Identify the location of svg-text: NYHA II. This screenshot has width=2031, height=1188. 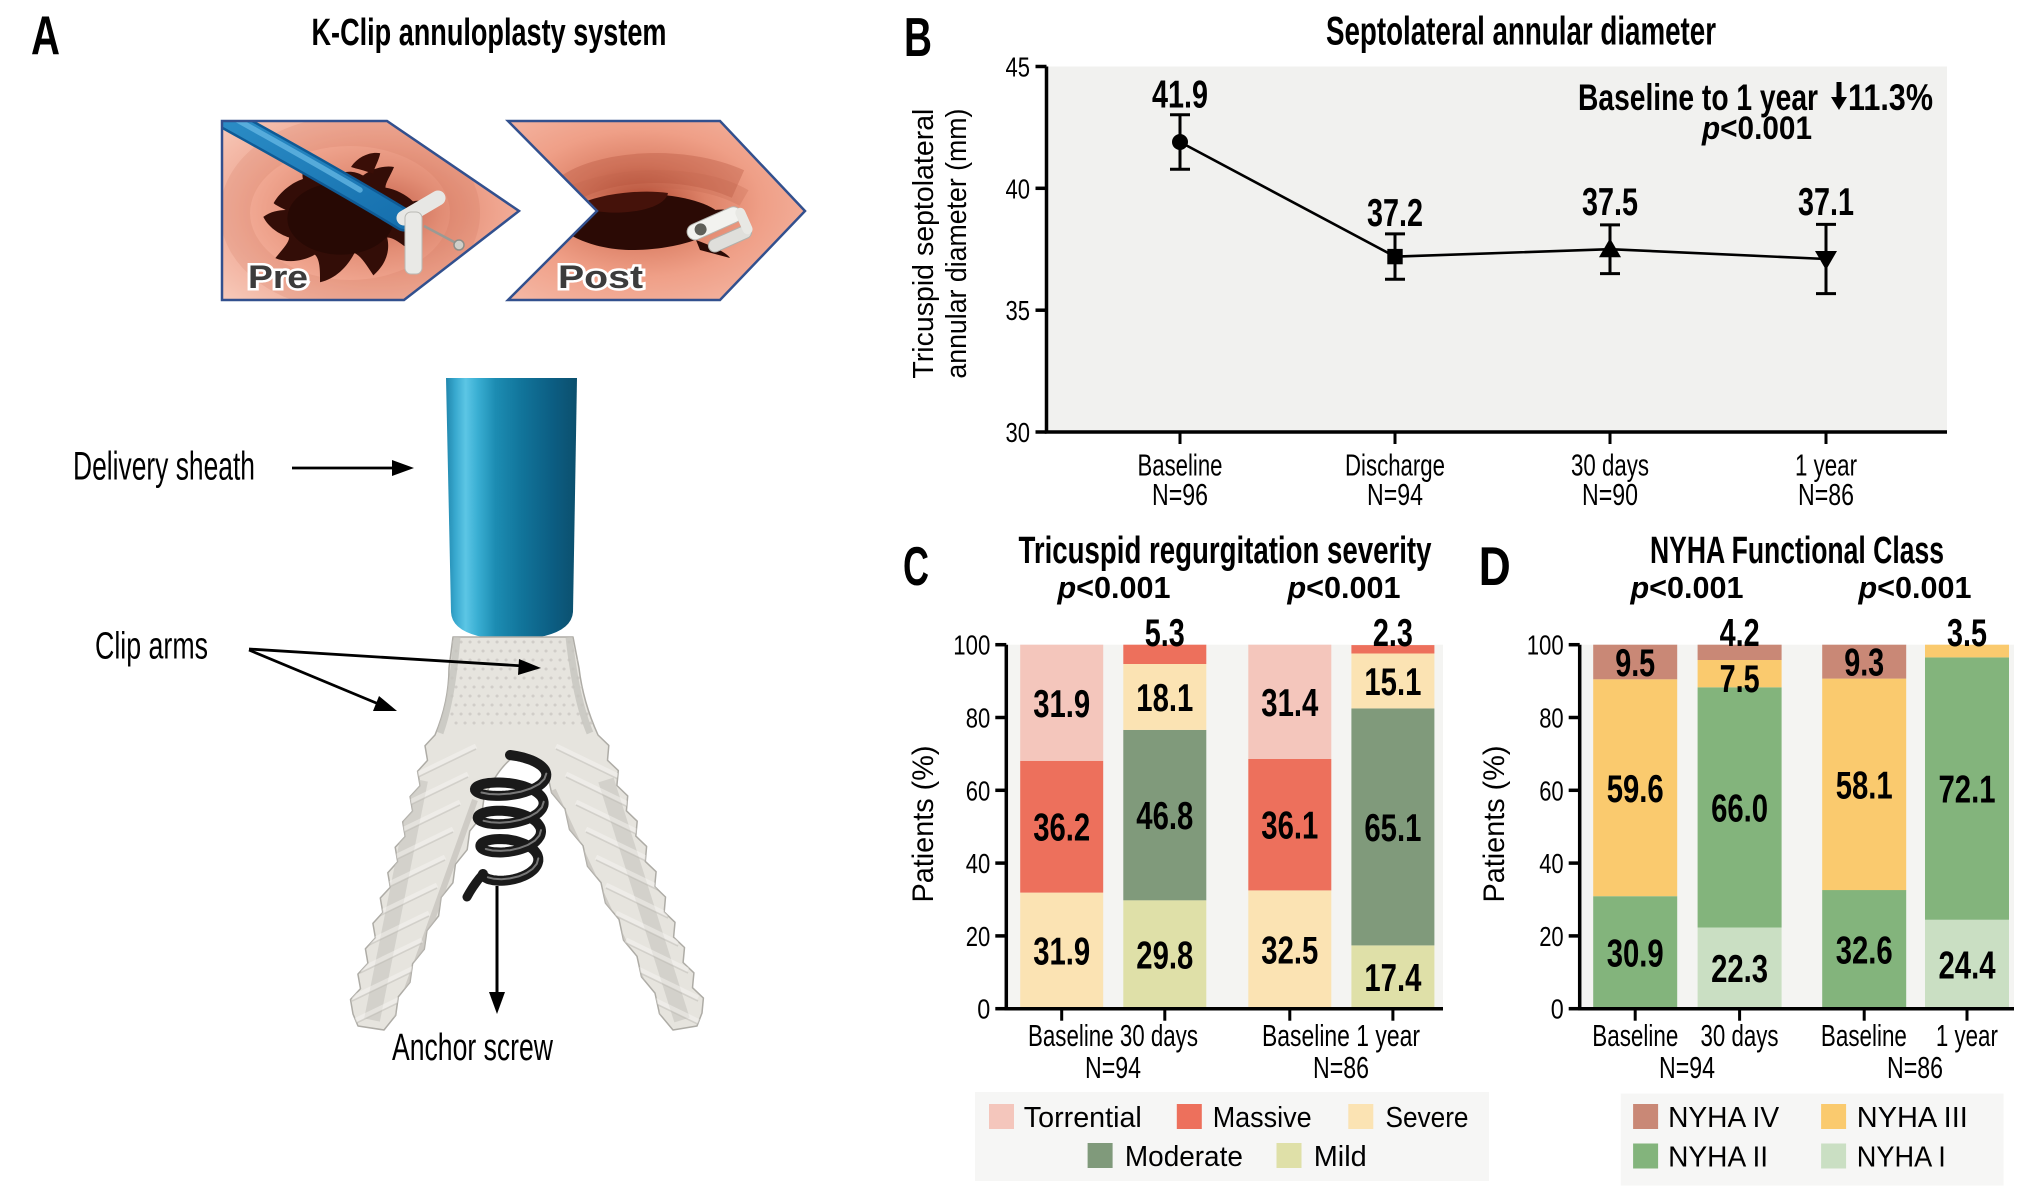
(1718, 1158).